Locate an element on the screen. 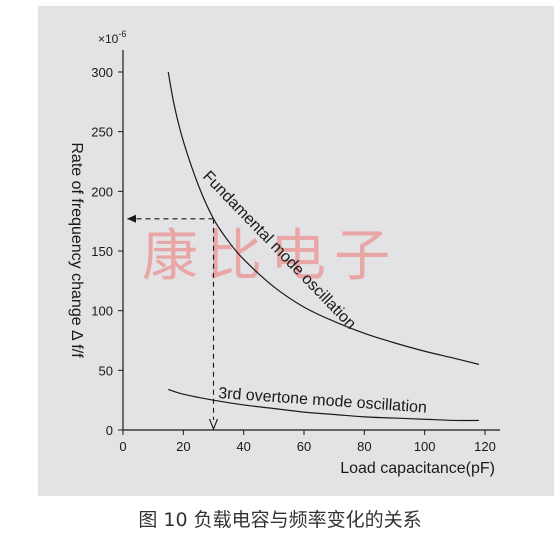  x-tick-label: 100 is located at coordinates (425, 446).